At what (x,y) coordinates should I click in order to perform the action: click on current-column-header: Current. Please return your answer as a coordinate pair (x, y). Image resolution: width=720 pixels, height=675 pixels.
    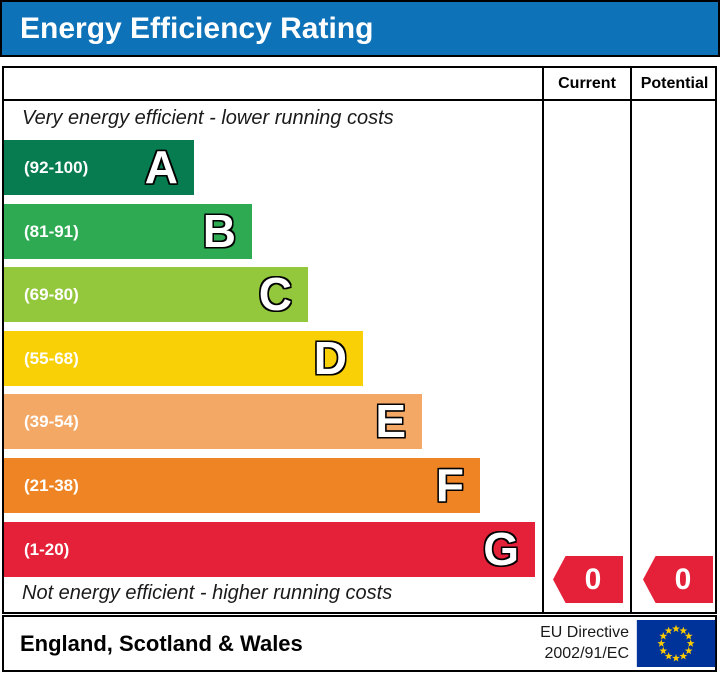
    Looking at the image, I should click on (587, 83).